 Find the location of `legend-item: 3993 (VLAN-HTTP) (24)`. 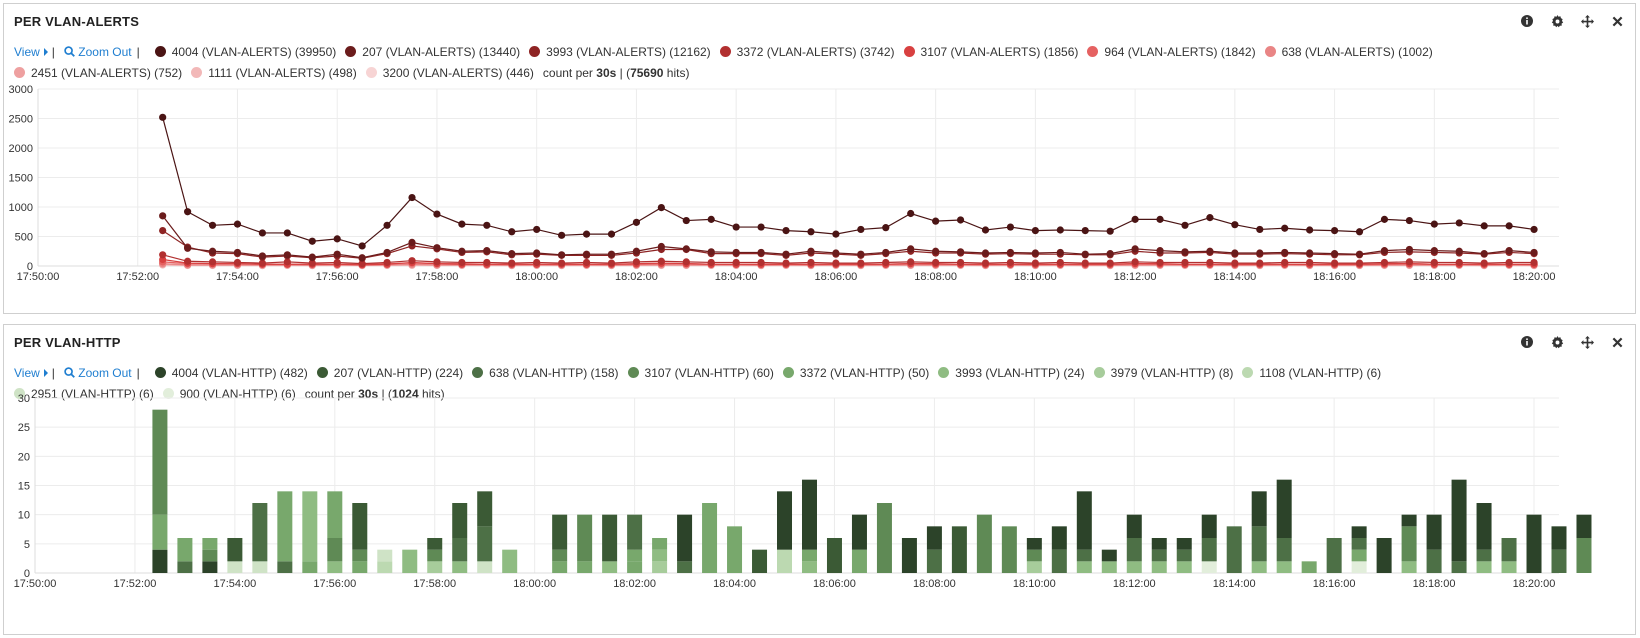

legend-item: 3993 (VLAN-HTTP) (24) is located at coordinates (1011, 373).